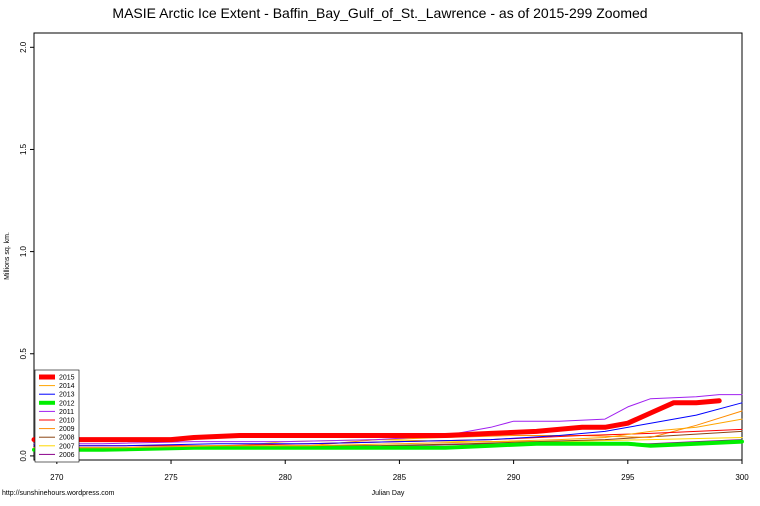  What do you see at coordinates (67, 438) in the screenshot?
I see `legend-label-2008: 2008` at bounding box center [67, 438].